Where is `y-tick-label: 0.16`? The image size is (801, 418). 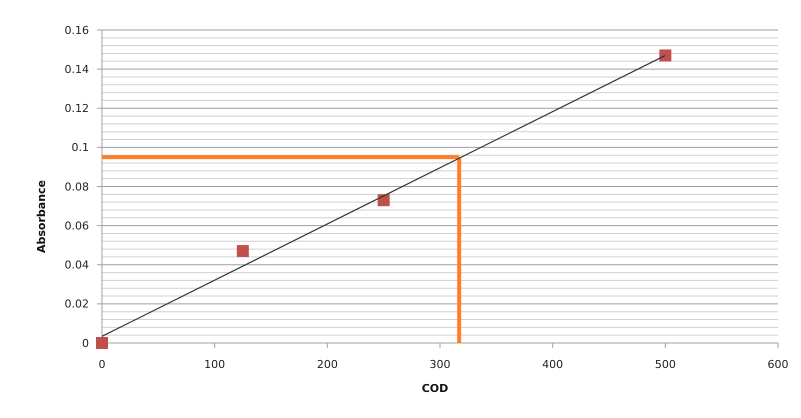
y-tick-label: 0.16 is located at coordinates (76, 30).